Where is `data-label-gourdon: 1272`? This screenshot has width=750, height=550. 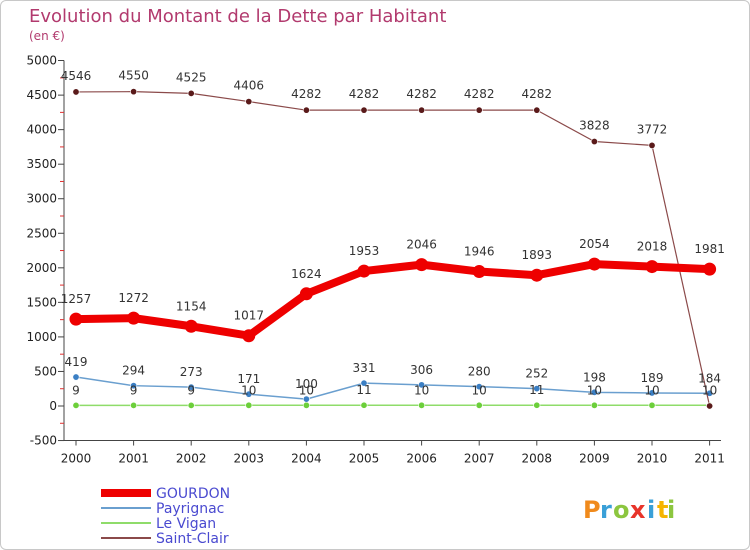 data-label-gourdon: 1272 is located at coordinates (133, 298).